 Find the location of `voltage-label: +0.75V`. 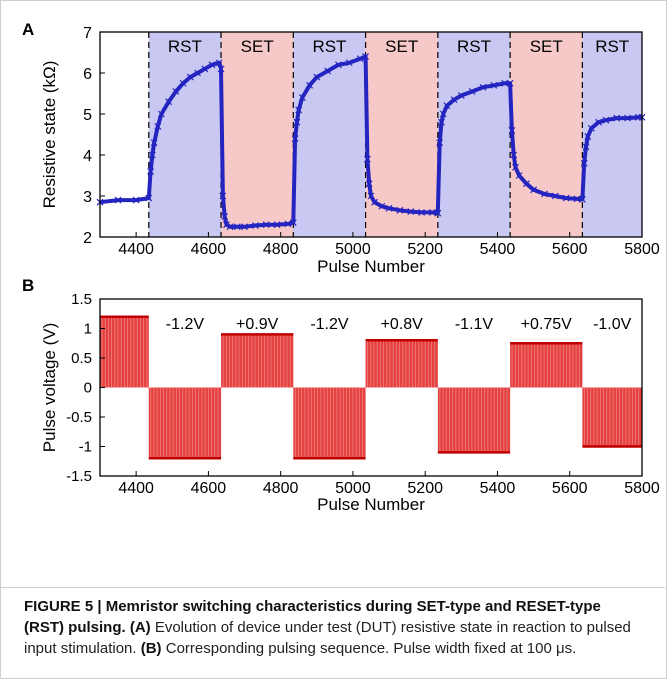

voltage-label: +0.75V is located at coordinates (546, 324).